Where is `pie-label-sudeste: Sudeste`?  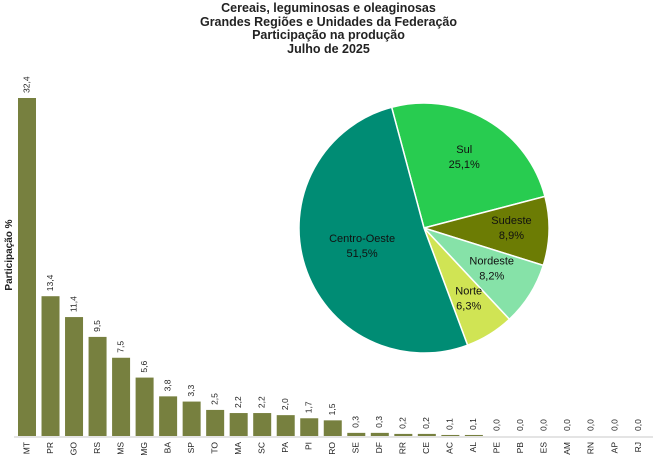 pie-label-sudeste: Sudeste is located at coordinates (511, 221).